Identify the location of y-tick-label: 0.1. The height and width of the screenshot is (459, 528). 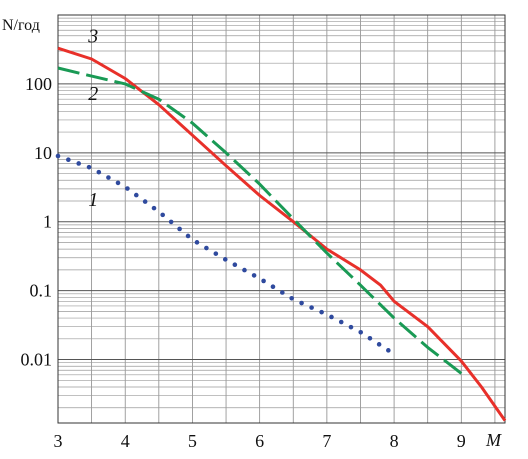
(41, 291).